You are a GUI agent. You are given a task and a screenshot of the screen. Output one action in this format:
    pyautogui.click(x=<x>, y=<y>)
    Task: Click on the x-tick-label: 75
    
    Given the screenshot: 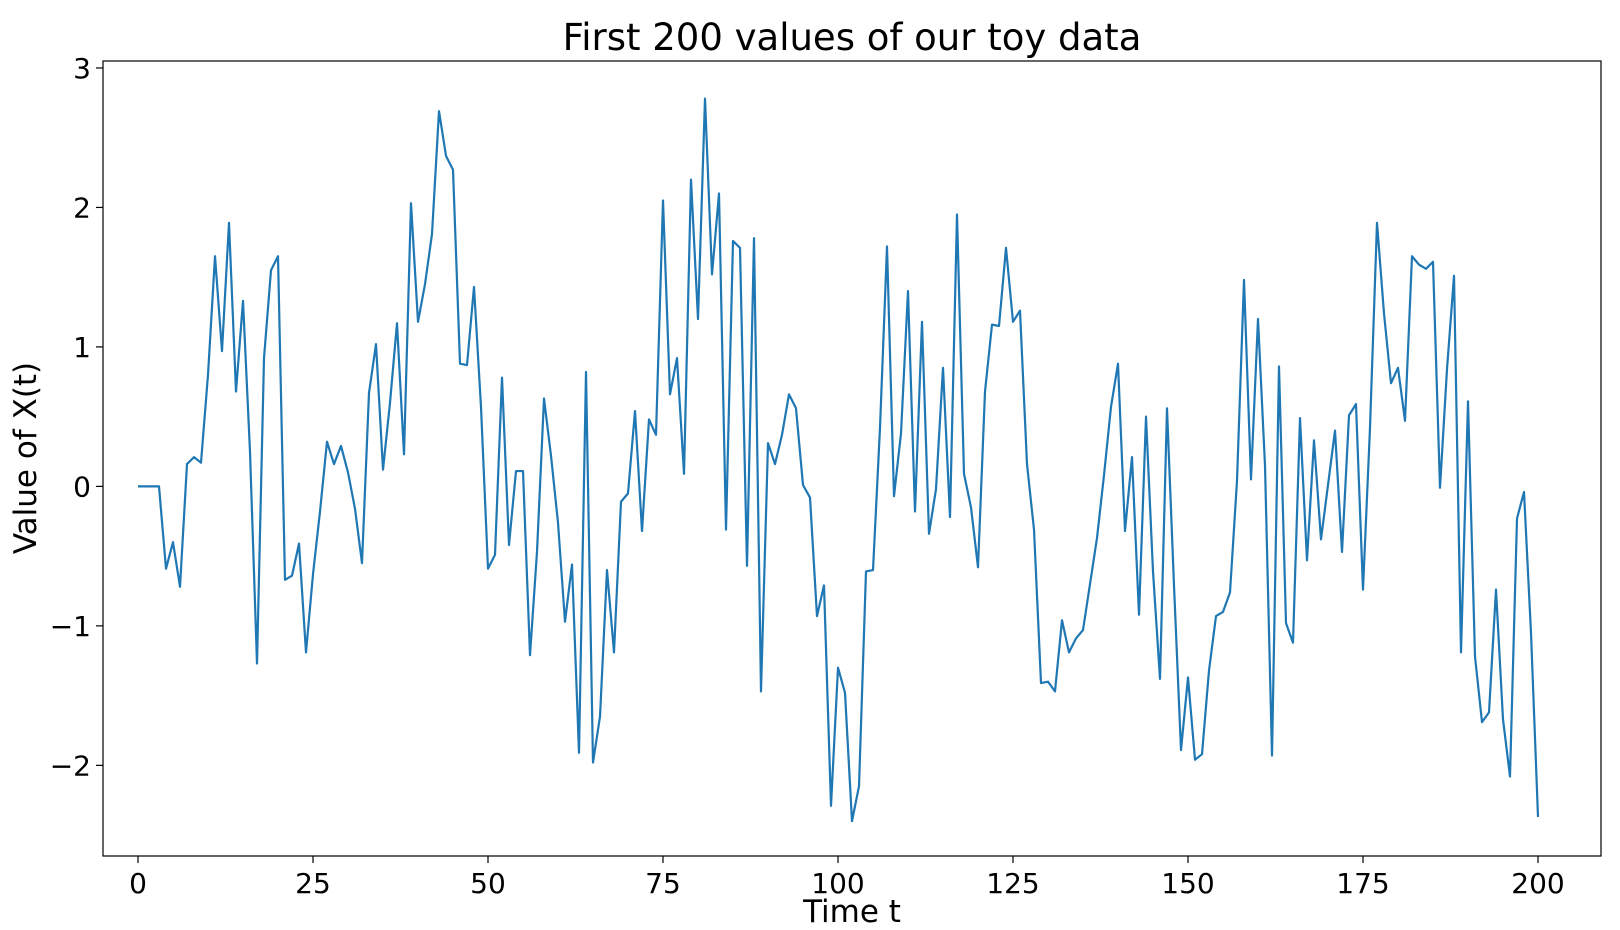 What is the action you would take?
    pyautogui.click(x=663, y=883)
    